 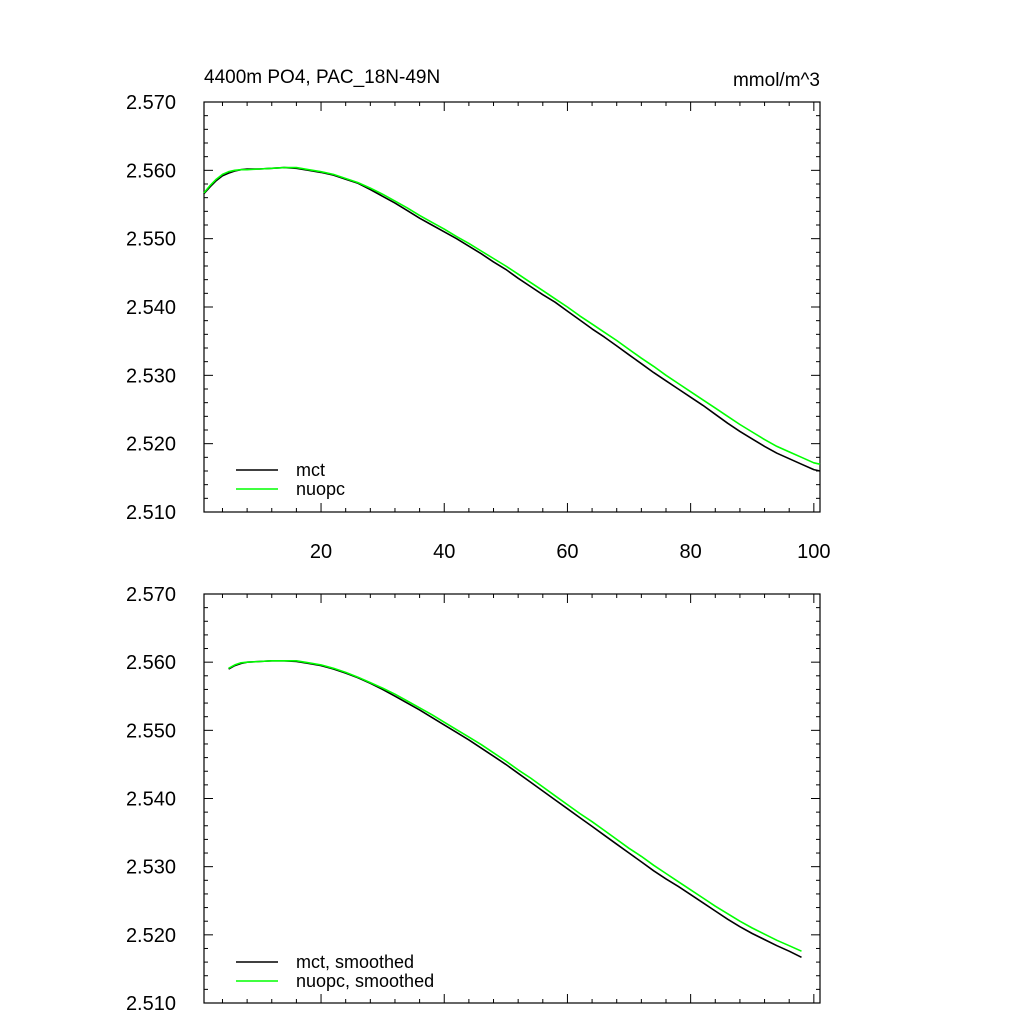 I want to click on legend-label: mct, smoothed, so click(x=355, y=962).